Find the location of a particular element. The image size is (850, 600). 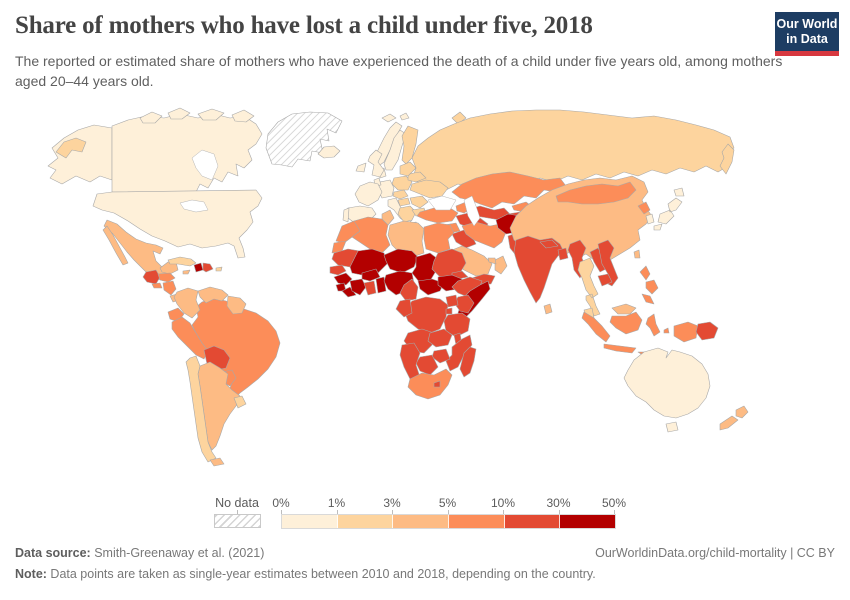

country-hungary-austria is located at coordinates (404, 202).